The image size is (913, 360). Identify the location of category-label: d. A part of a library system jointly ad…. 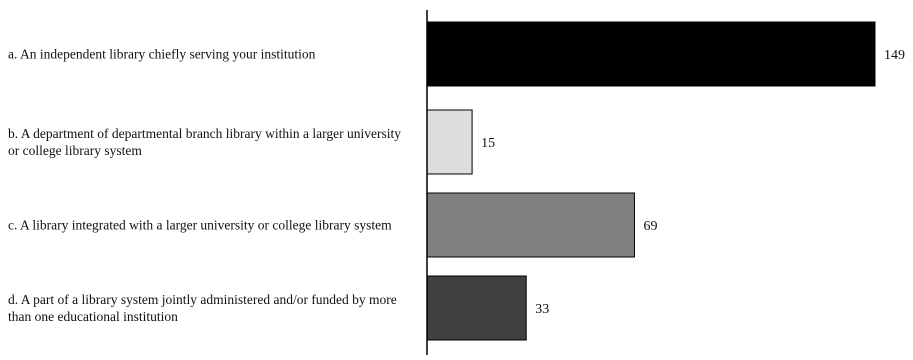
(202, 308).